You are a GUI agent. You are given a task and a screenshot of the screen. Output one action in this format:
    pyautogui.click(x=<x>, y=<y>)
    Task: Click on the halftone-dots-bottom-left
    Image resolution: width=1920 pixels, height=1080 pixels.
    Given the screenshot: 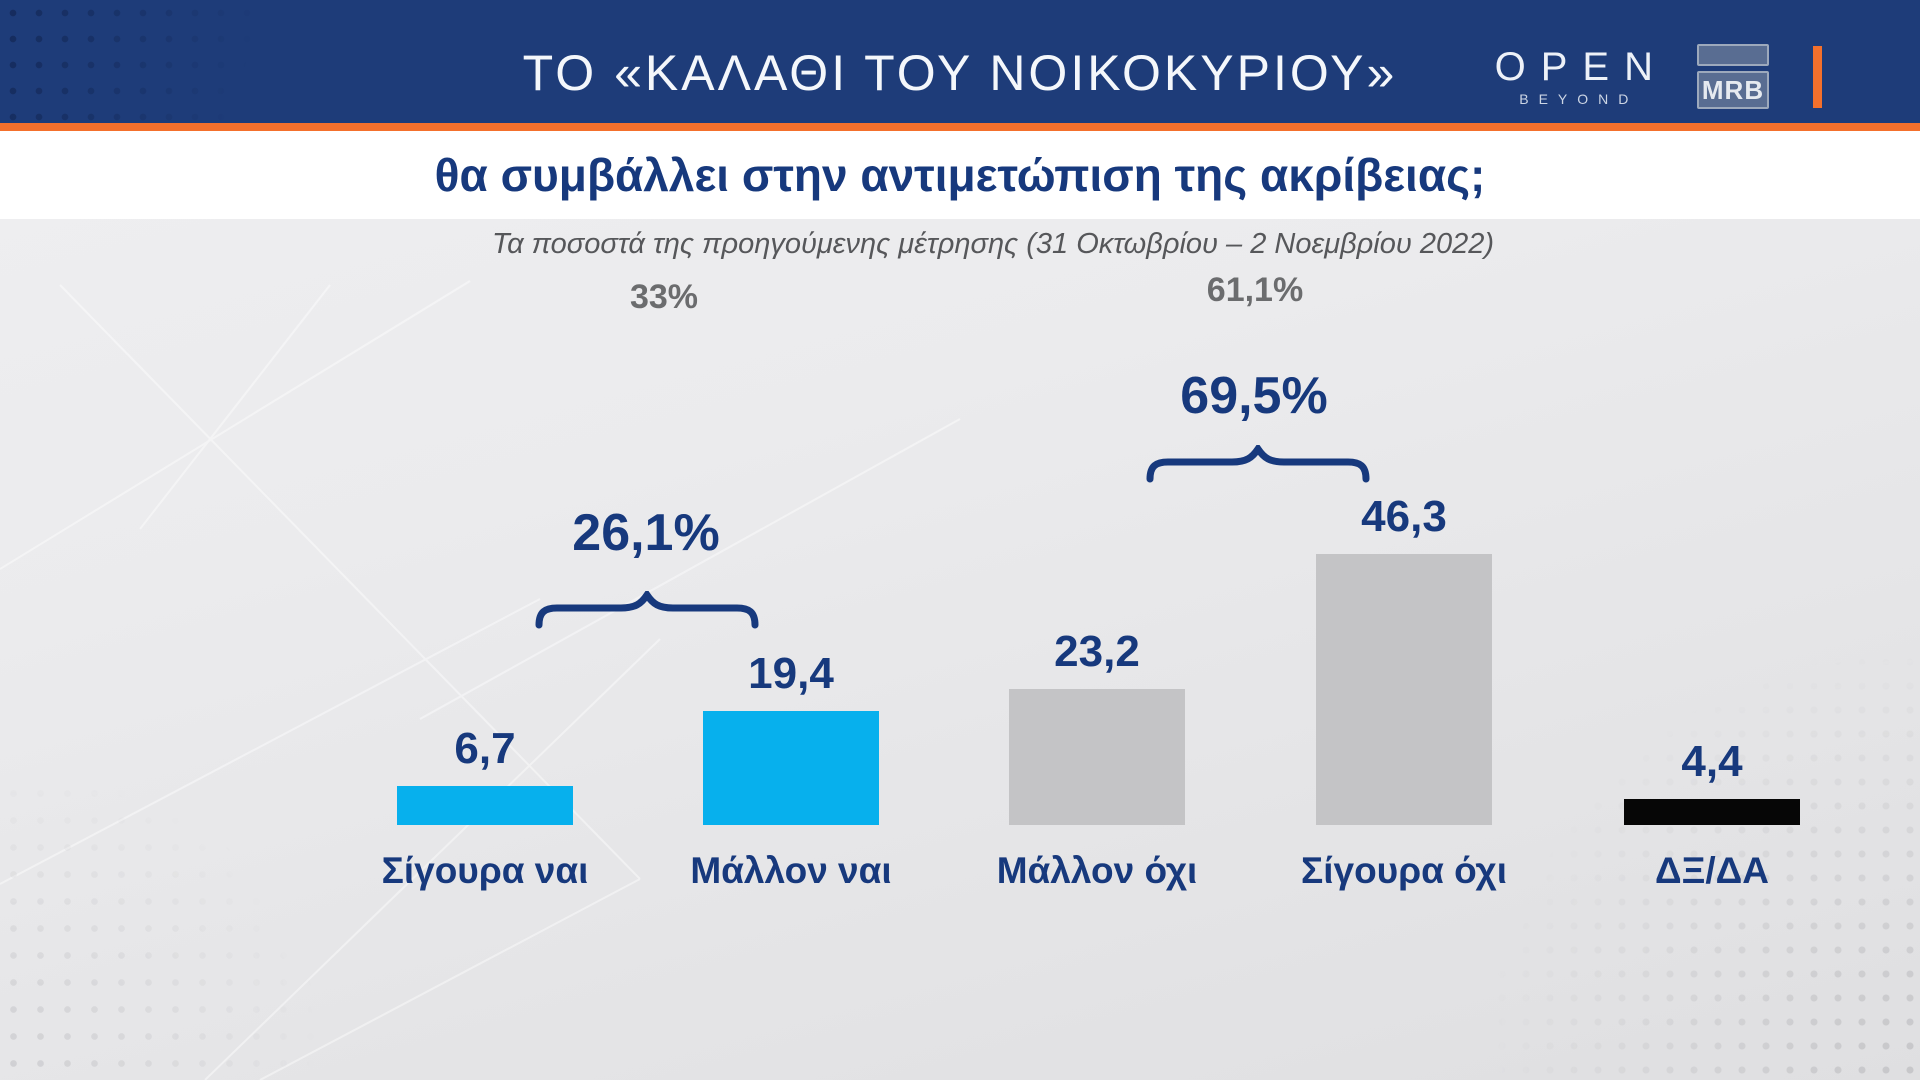 What is the action you would take?
    pyautogui.click(x=180, y=930)
    